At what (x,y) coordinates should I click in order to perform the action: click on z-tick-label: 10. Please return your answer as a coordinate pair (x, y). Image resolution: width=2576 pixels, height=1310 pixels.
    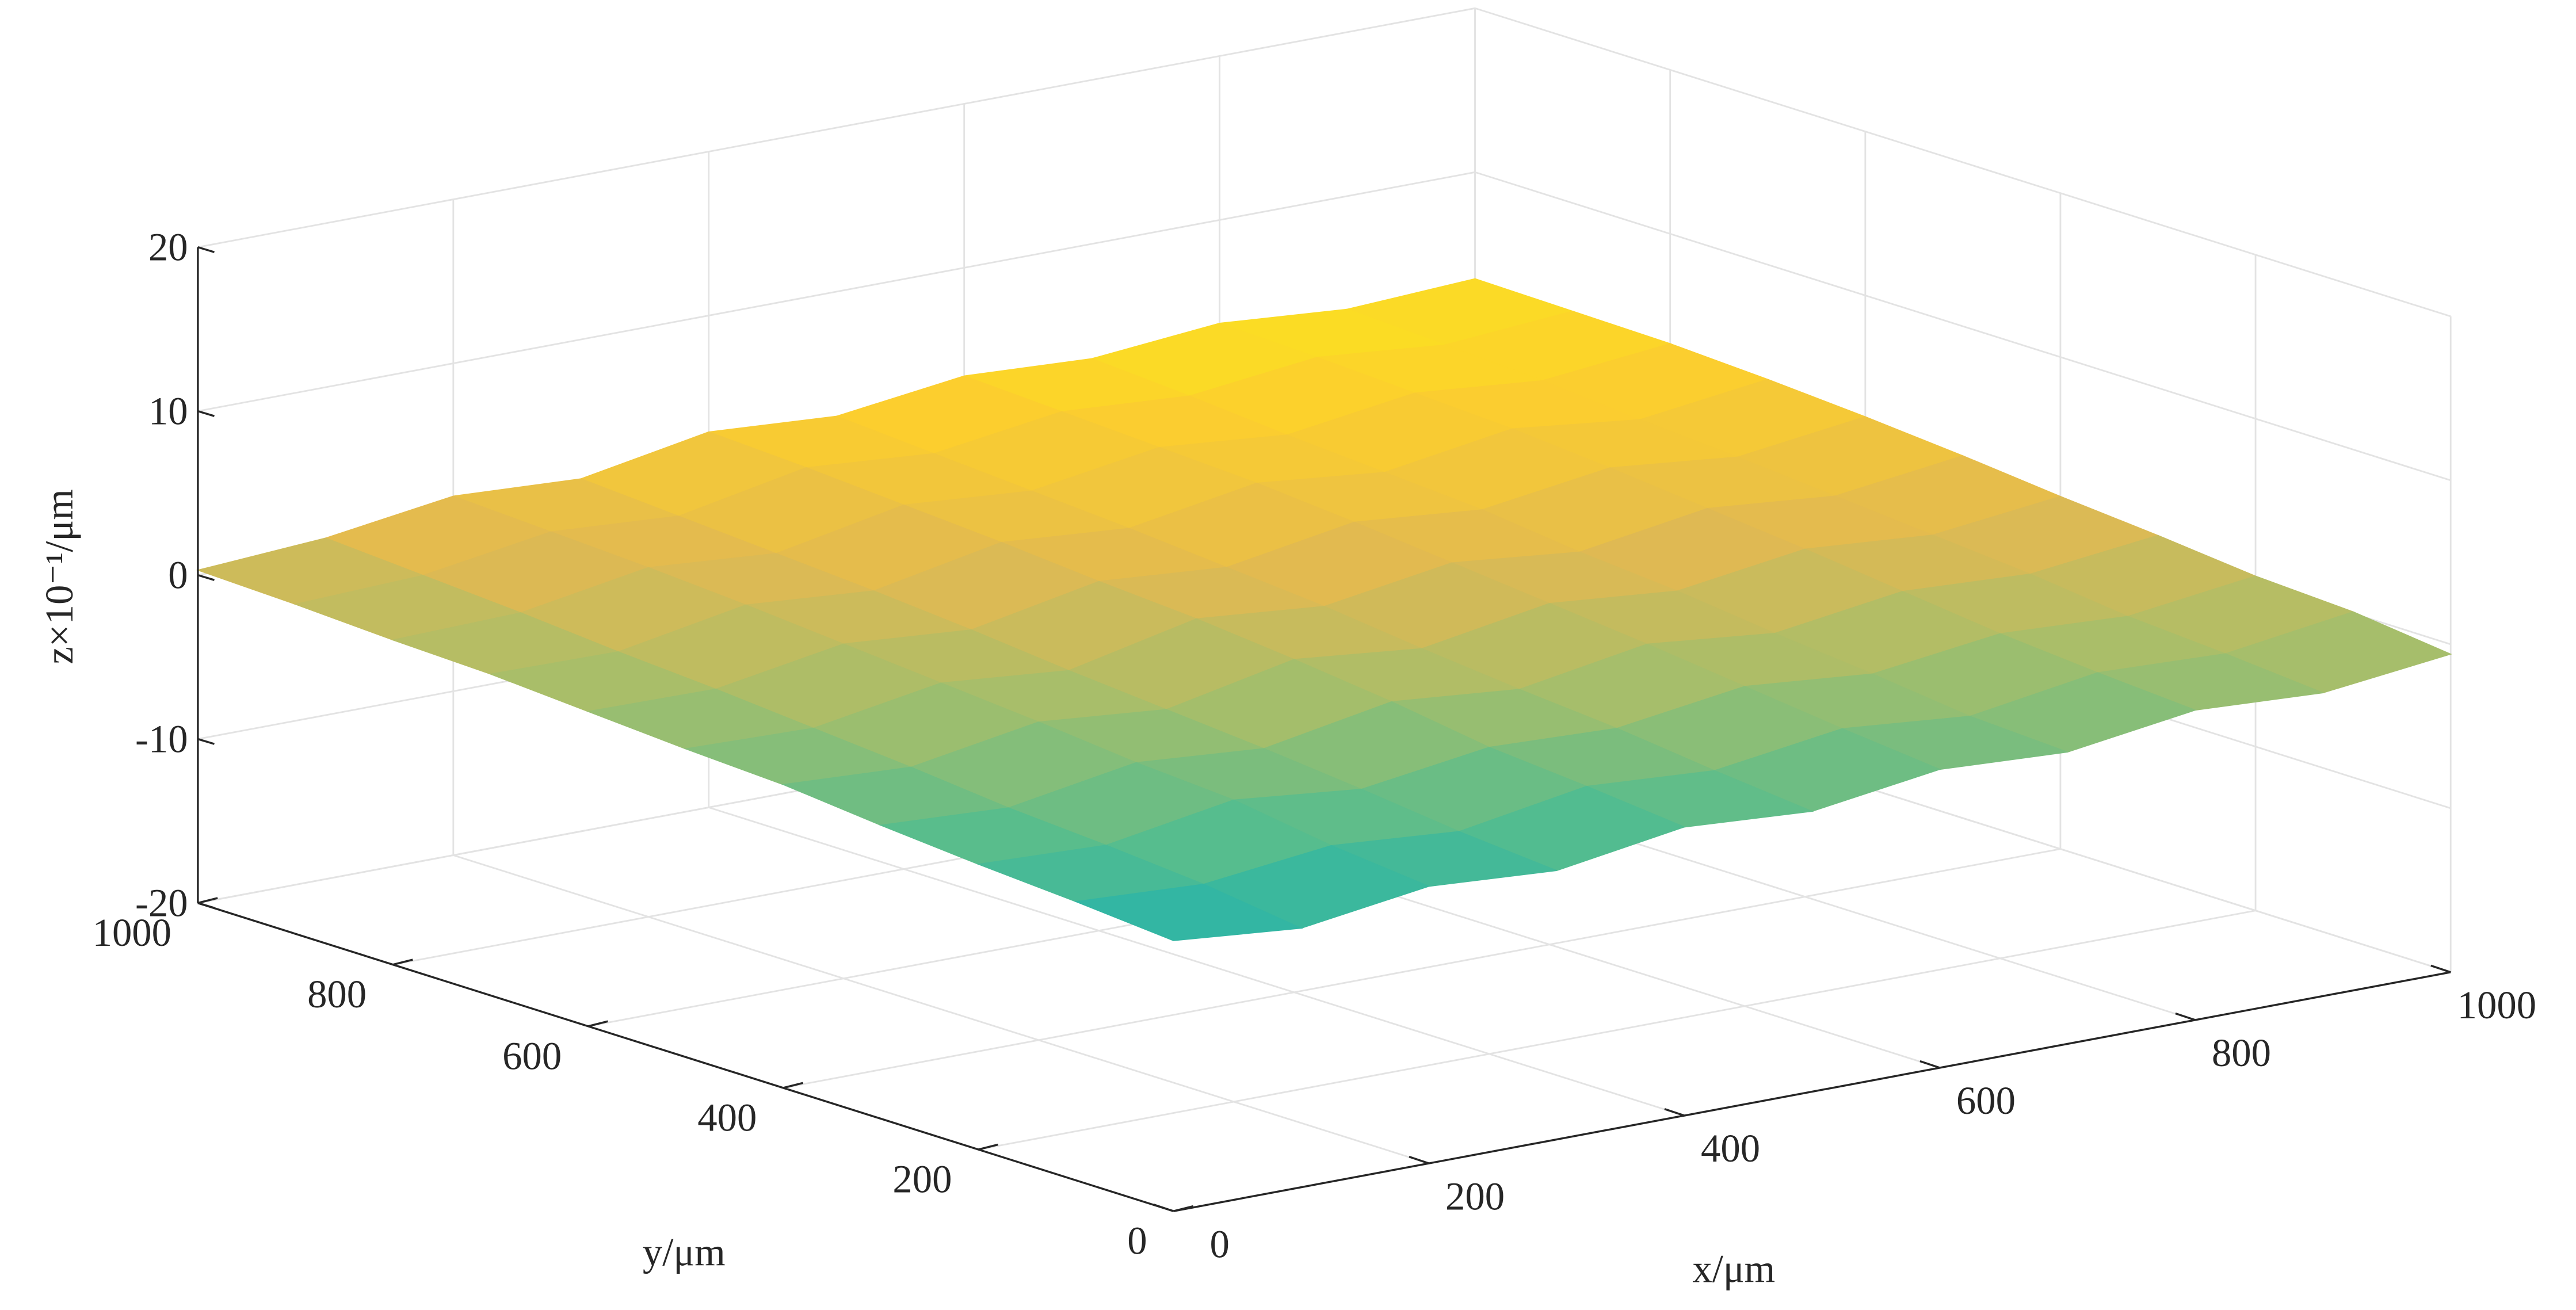
    Looking at the image, I should click on (168, 411).